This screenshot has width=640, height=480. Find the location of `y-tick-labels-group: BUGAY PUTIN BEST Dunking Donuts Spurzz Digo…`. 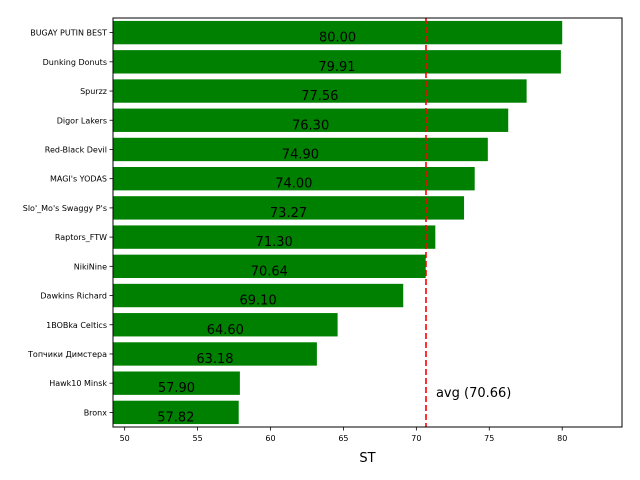

y-tick-labels-group: BUGAY PUTIN BEST Dunking Donuts Spurzz Digo… is located at coordinates (68, 223).